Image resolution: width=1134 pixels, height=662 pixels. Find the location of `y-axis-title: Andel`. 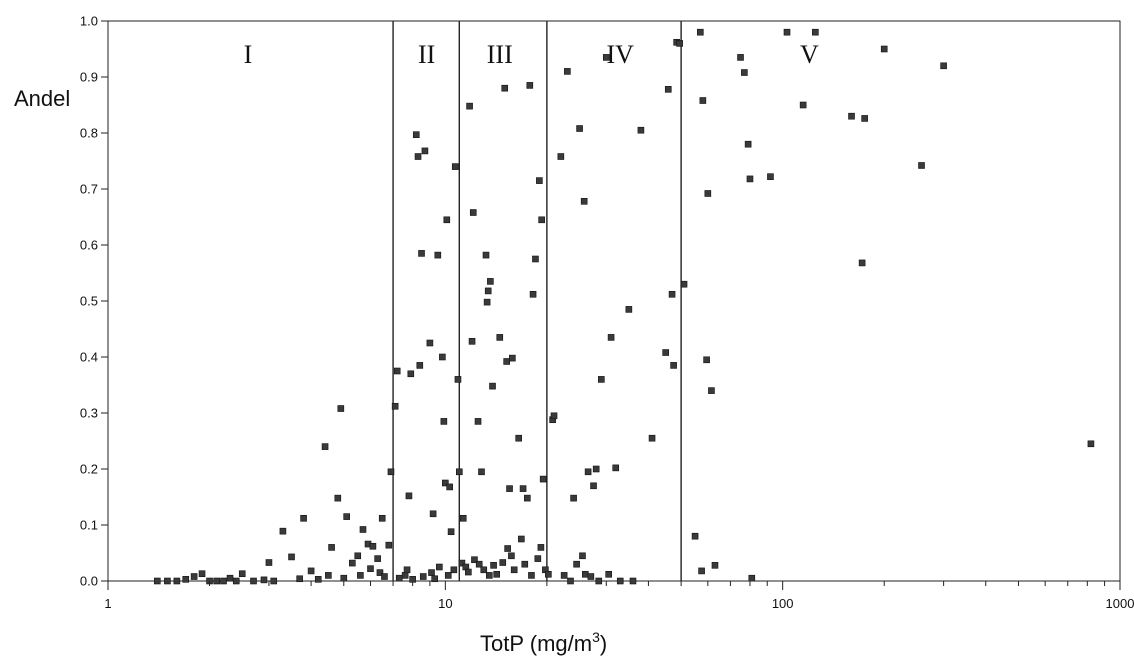

y-axis-title: Andel is located at coordinates (42, 98).